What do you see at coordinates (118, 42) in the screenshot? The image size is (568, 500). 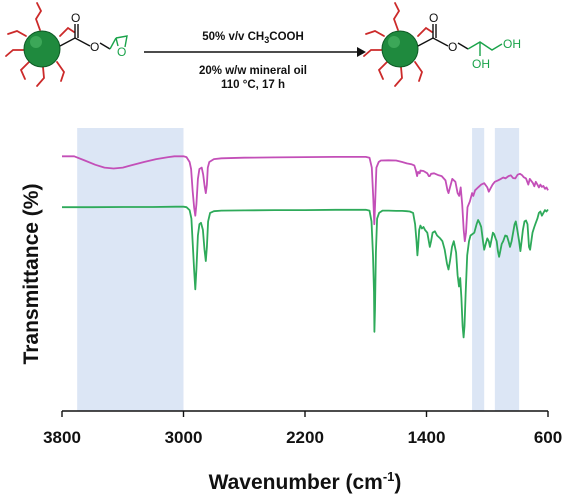 I see `reactant-epoxide-ring` at bounding box center [118, 42].